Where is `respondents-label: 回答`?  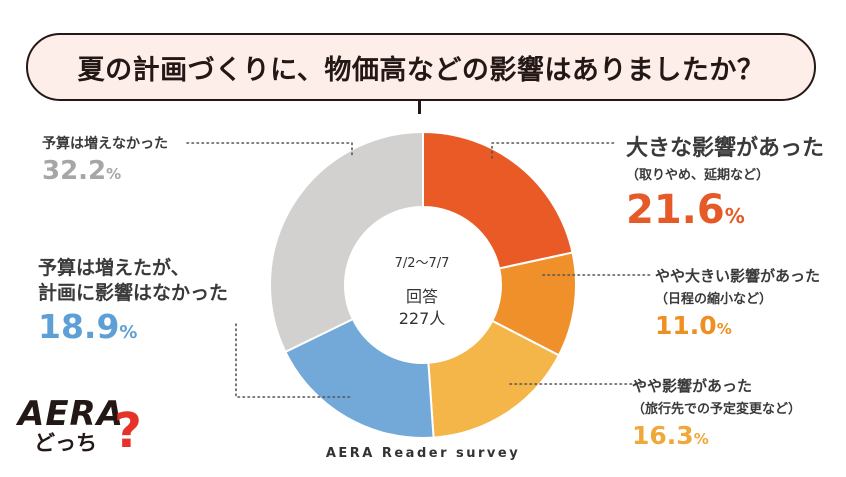
respondents-label: 回答 is located at coordinates (421, 296).